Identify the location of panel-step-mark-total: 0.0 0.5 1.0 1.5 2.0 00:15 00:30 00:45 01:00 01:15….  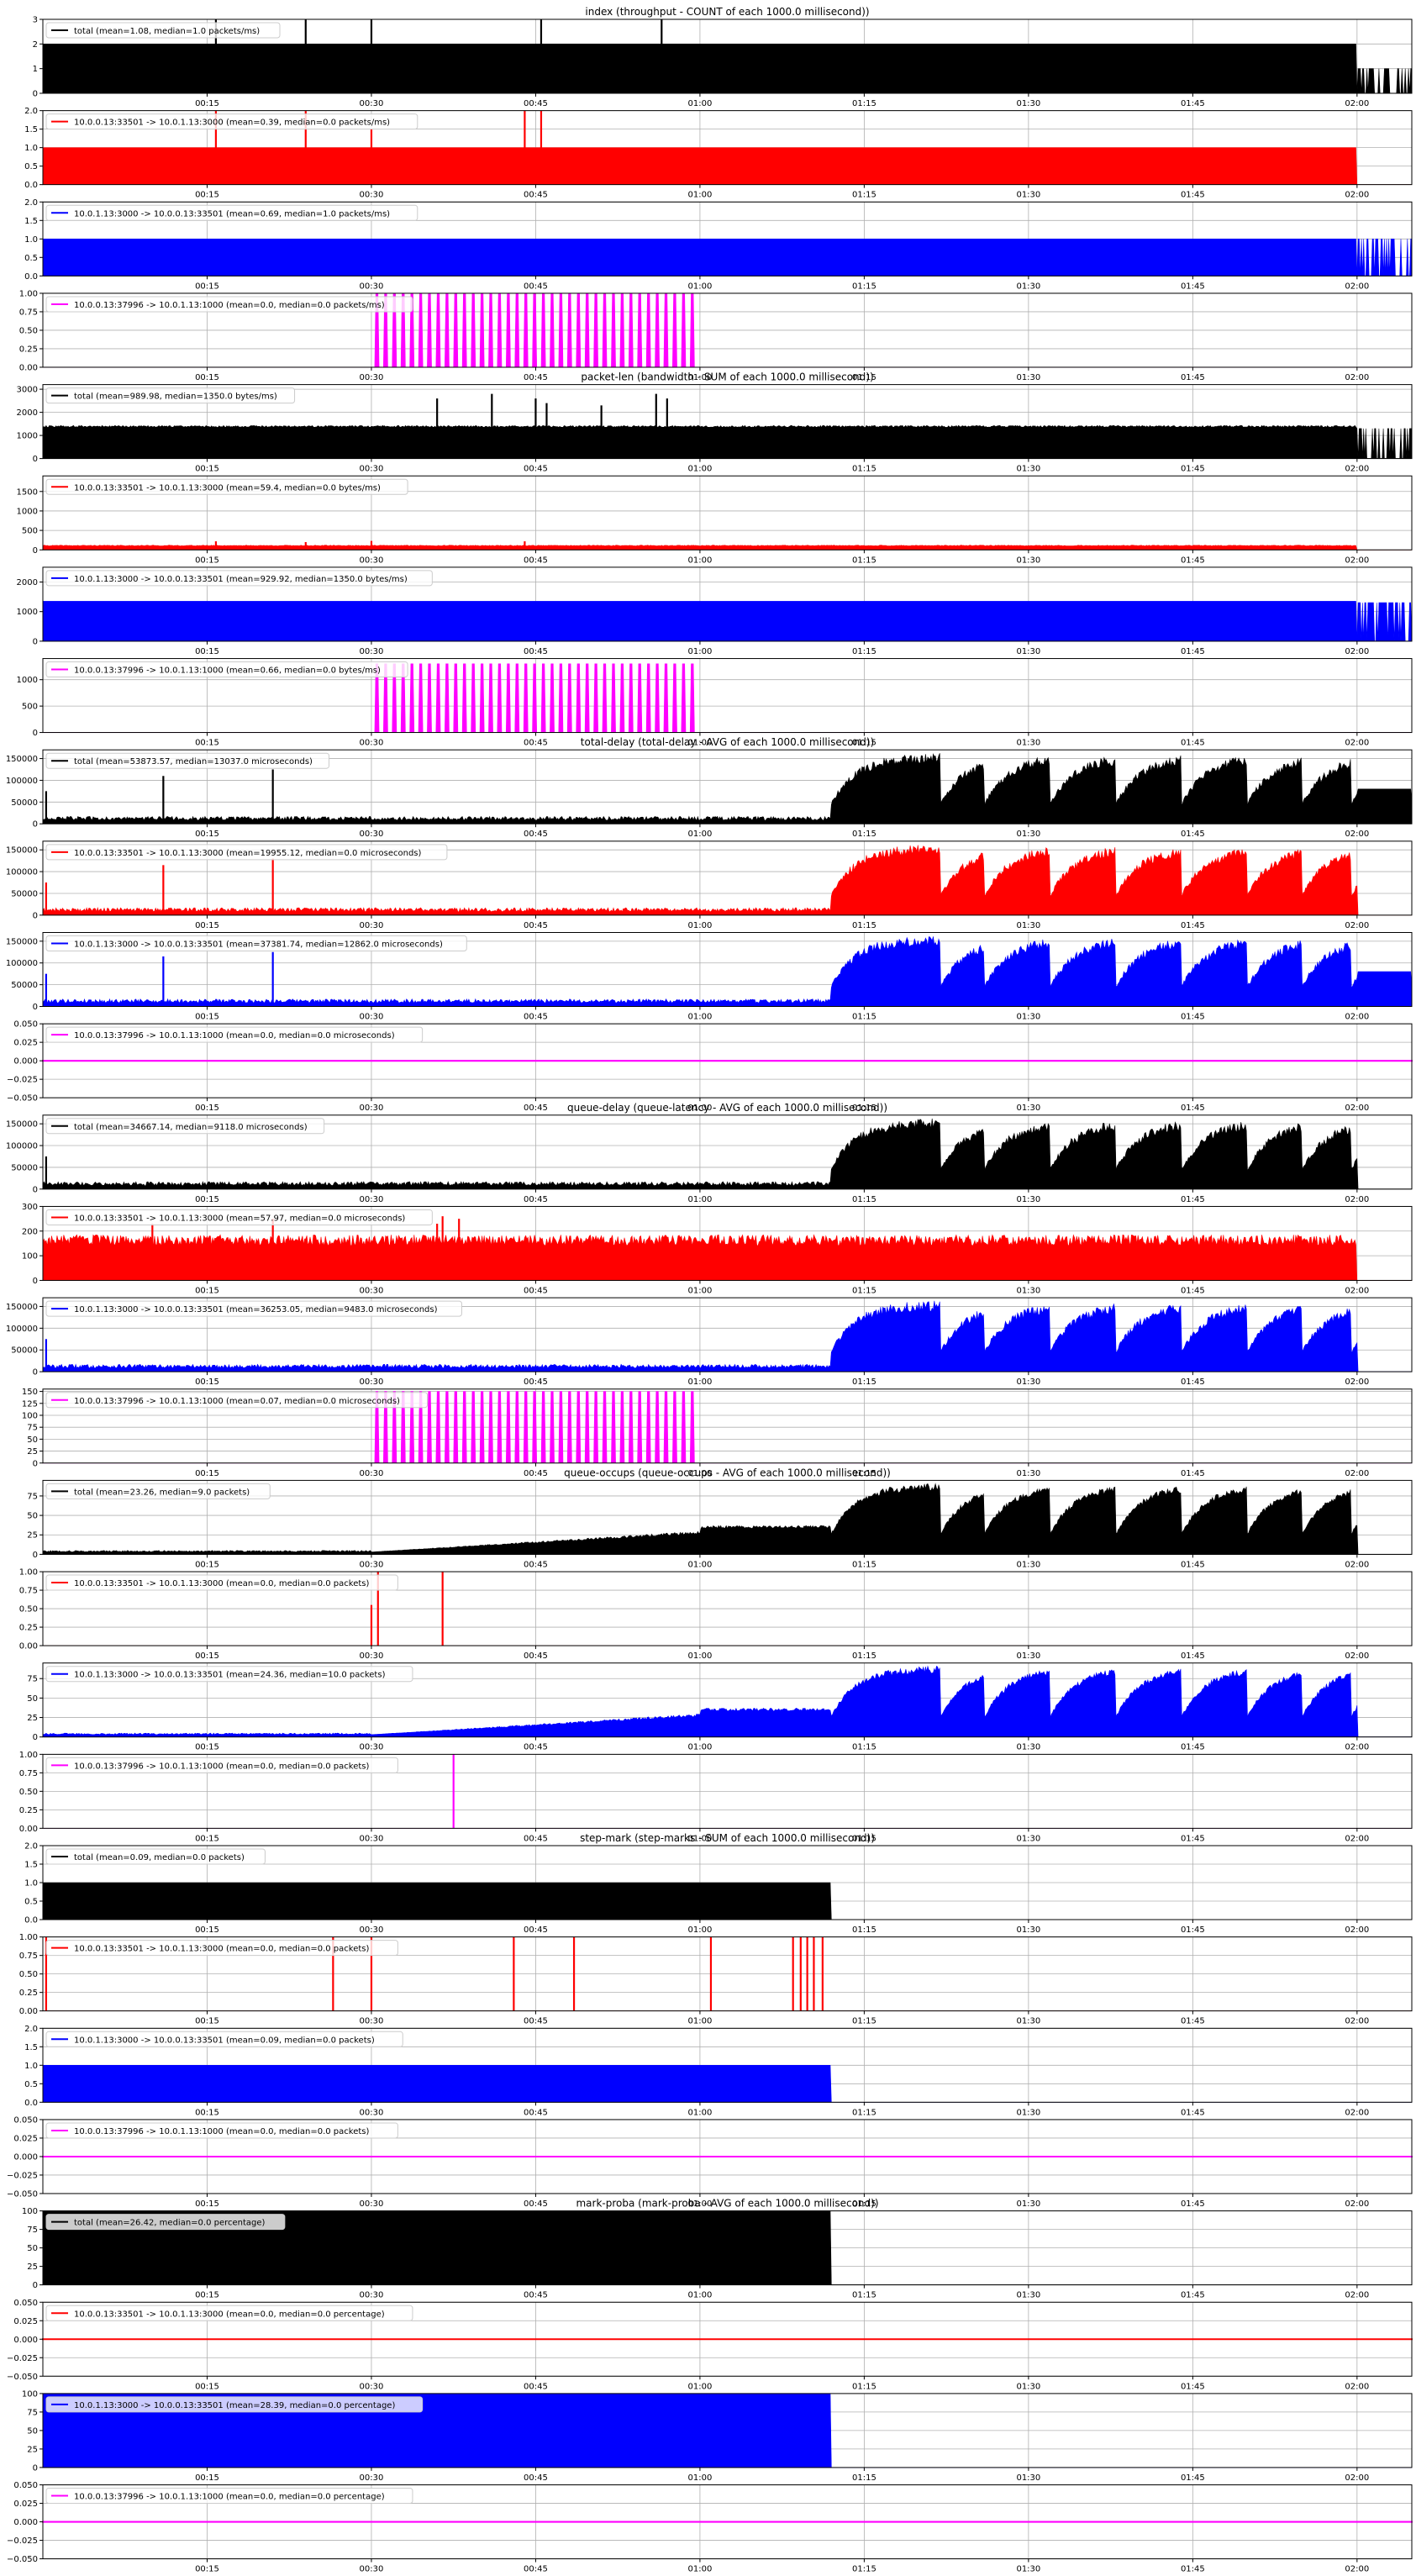
(718, 1883).